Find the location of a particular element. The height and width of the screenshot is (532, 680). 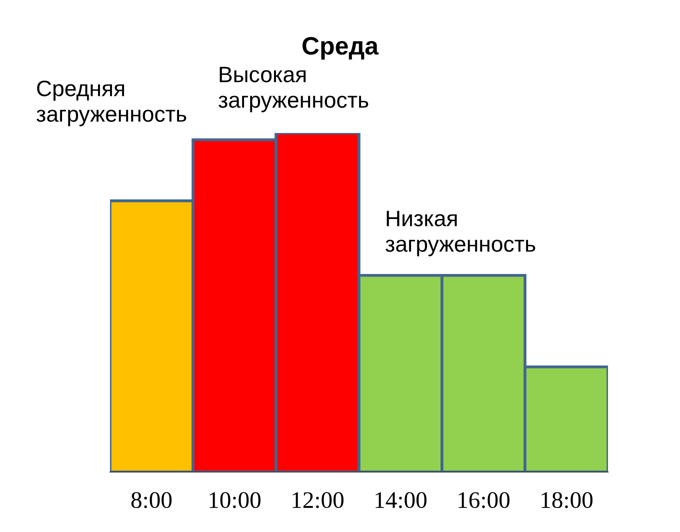

x-tick-label: 8:00 is located at coordinates (151, 500).